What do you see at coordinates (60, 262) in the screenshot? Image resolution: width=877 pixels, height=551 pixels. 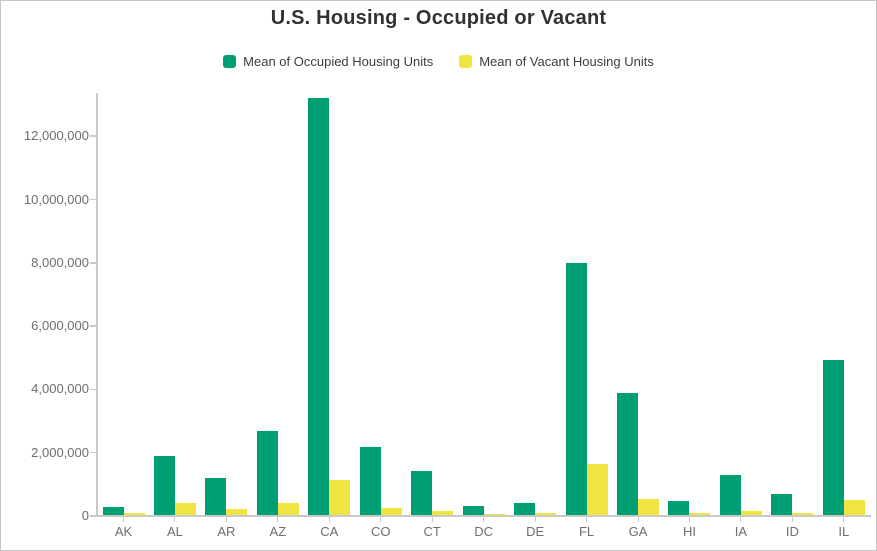 I see `y-axis-tick-label: 8,000,000` at bounding box center [60, 262].